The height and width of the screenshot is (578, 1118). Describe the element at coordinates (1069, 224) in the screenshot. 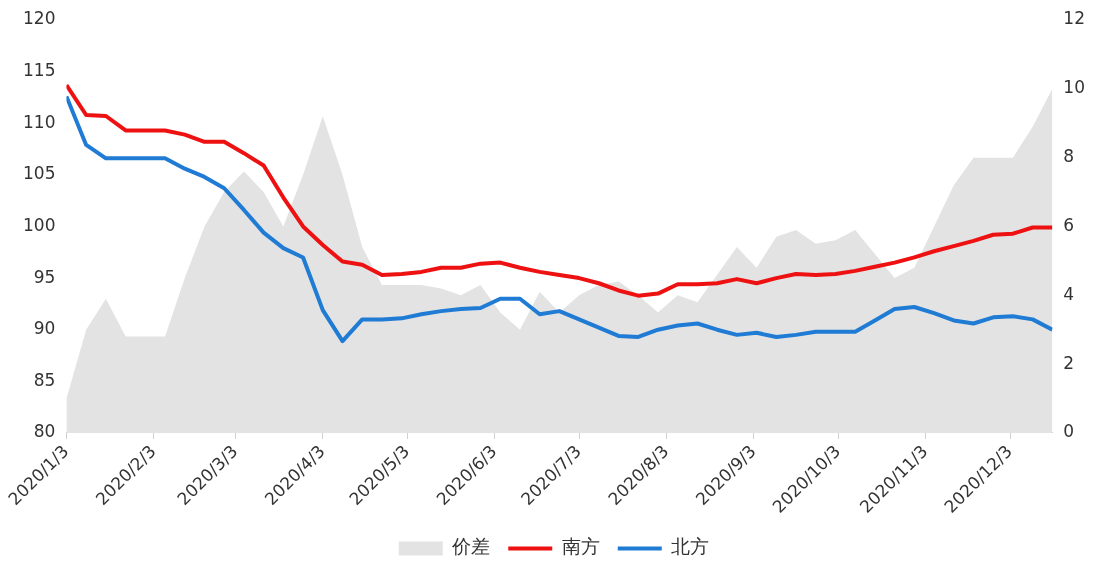

I see `y2-tick-label: 6` at that location.